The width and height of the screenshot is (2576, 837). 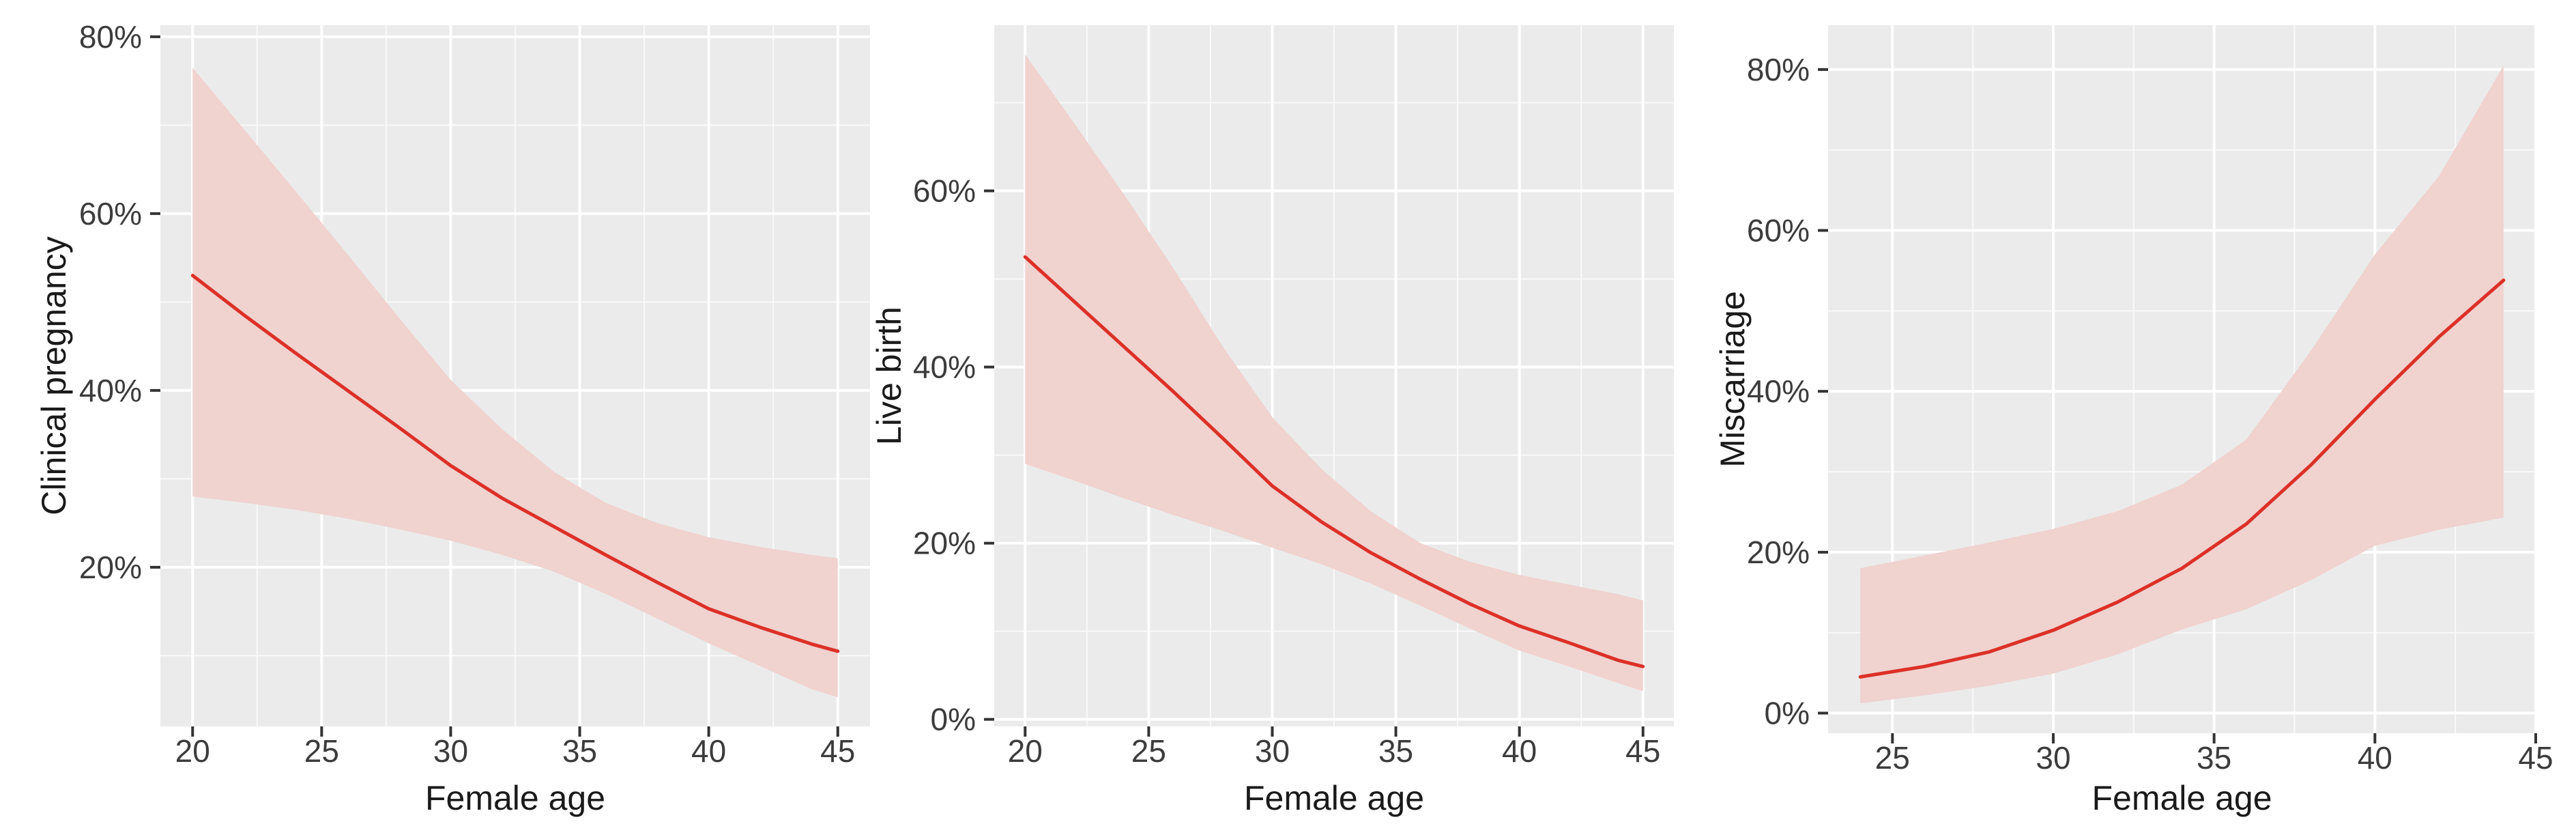 What do you see at coordinates (944, 455) in the screenshot?
I see `y-axis-tick-labels: 0% 20% 40% 60%` at bounding box center [944, 455].